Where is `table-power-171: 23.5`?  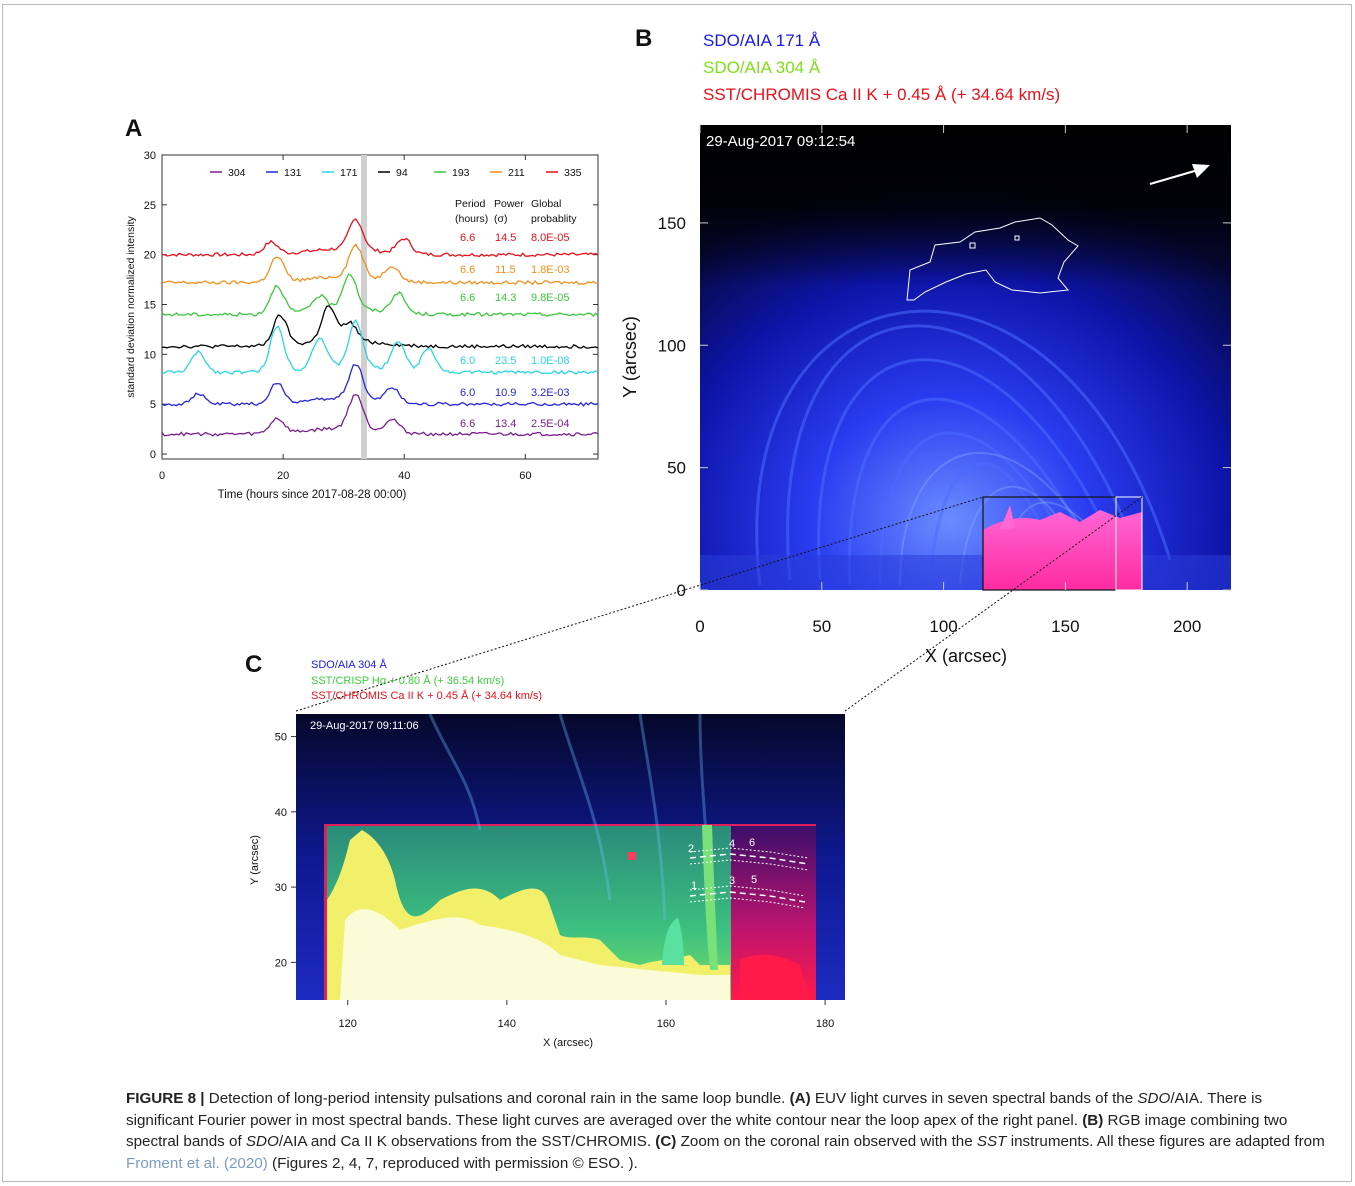
table-power-171: 23.5 is located at coordinates (505, 361).